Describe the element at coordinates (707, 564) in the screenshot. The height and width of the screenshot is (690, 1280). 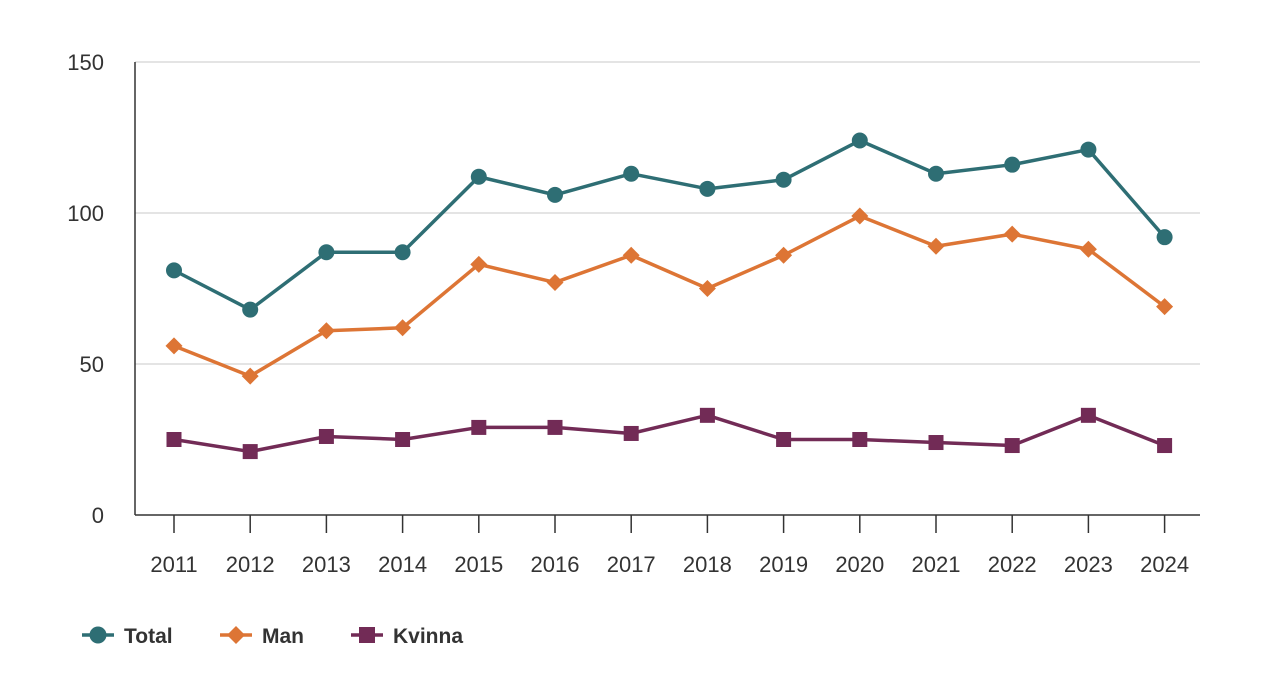
I see `x-tick-label: 2018` at that location.